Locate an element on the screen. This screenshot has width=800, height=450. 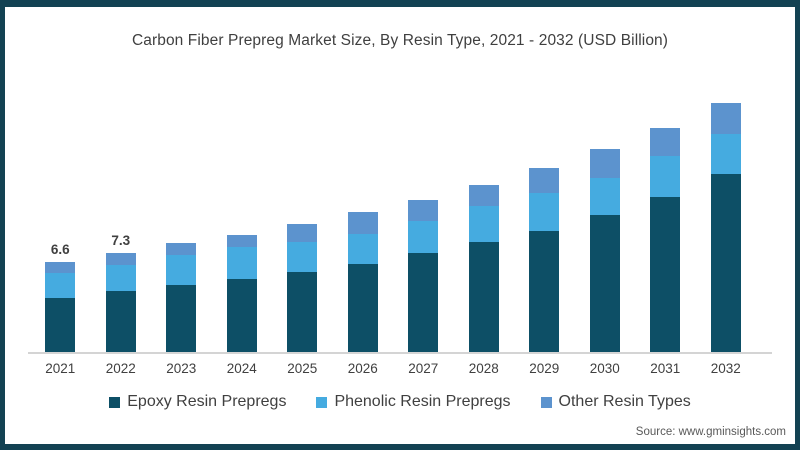
bar-2027 is located at coordinates (423, 275).